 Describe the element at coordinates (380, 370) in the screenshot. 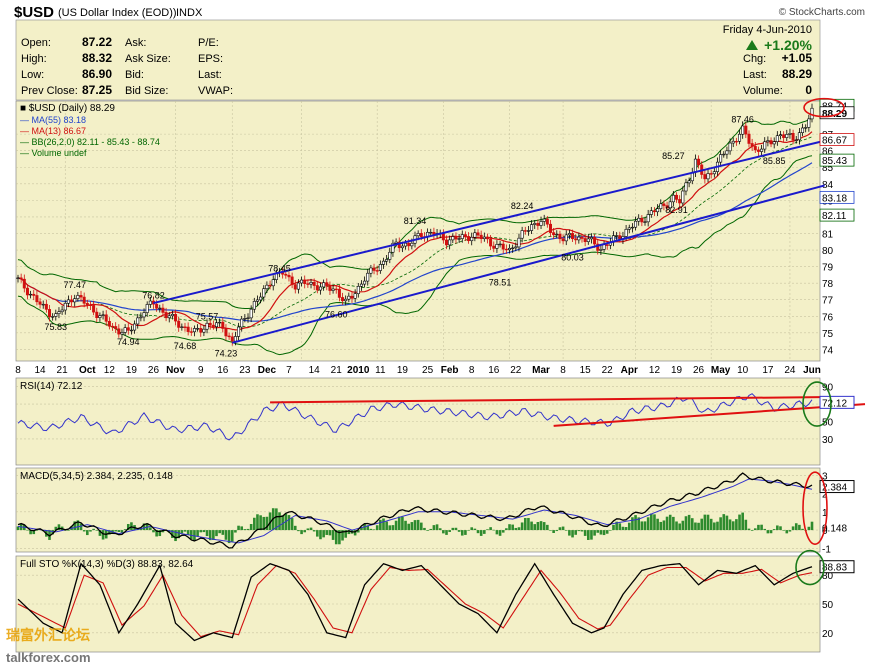

I see `x-axis-label: 11` at that location.